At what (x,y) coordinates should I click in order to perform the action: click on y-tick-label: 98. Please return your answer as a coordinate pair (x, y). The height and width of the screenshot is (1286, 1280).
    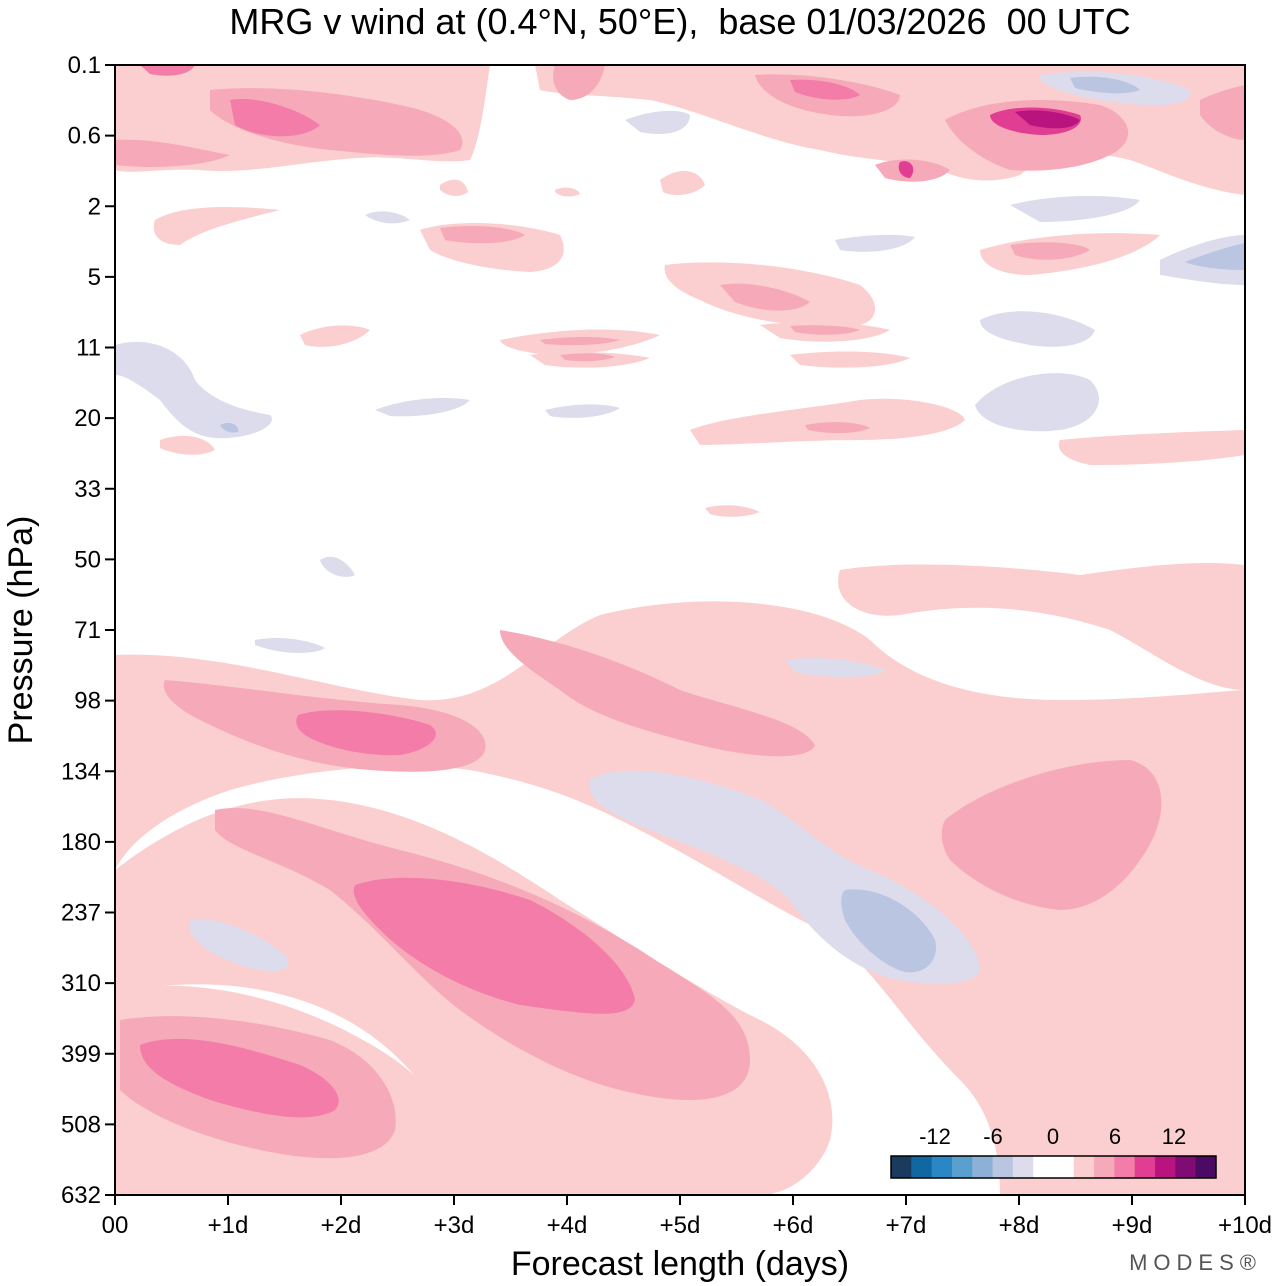
    Looking at the image, I should click on (87, 701).